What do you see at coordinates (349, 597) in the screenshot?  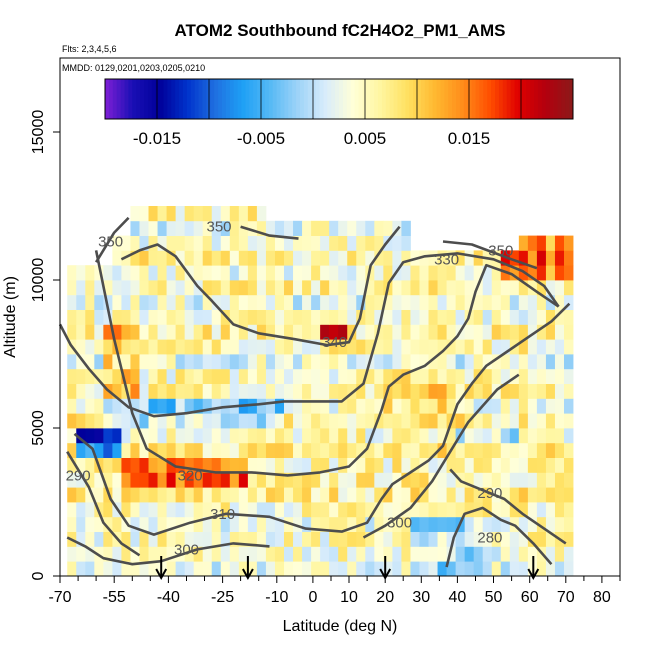 I see `x-tick-label: 10` at bounding box center [349, 597].